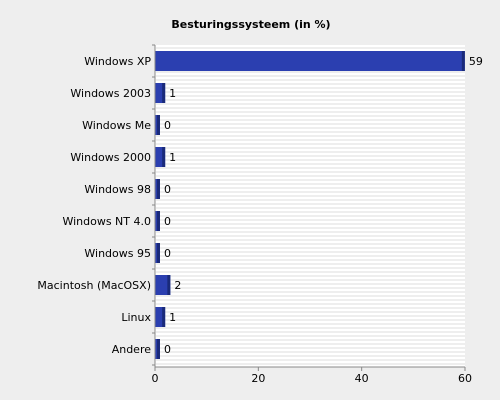  Describe the element at coordinates (465, 378) in the screenshot. I see `x-tick-label: 60` at that location.